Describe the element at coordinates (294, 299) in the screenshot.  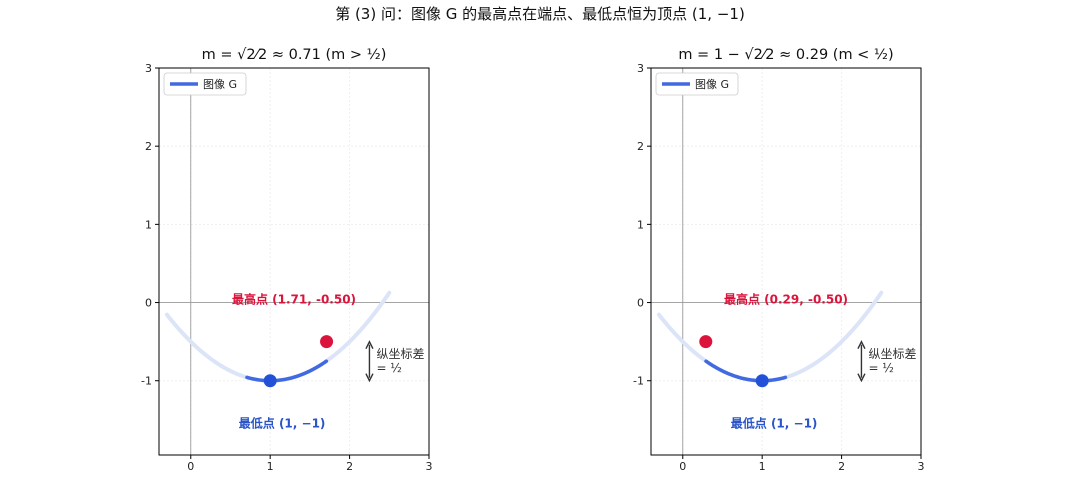
I see `max-point-label: 最高点 (1.71, -0.50)` at that location.